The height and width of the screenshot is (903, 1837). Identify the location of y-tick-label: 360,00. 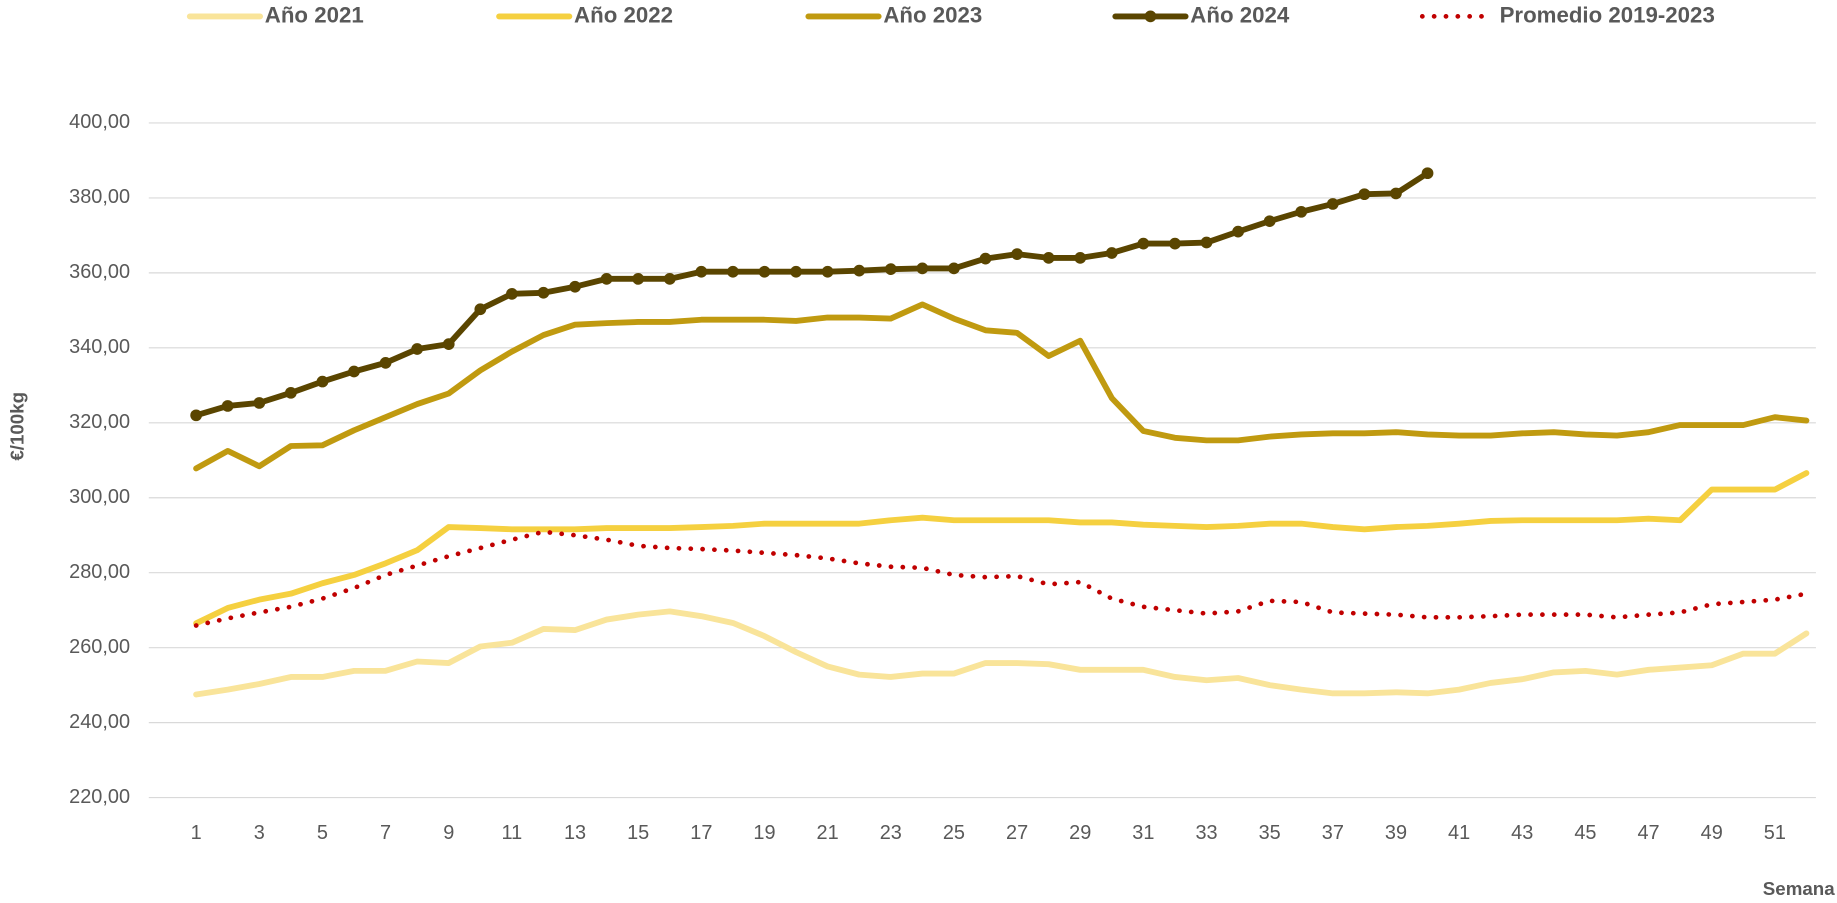
(99, 272).